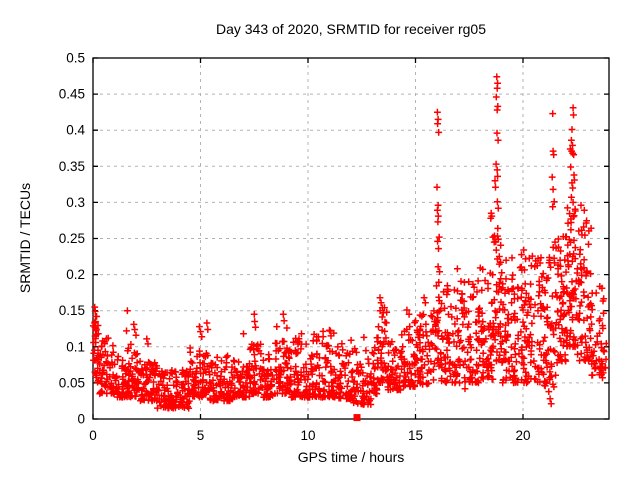 This screenshot has width=640, height=480. I want to click on y-tick-label: 0.05, so click(72, 382).